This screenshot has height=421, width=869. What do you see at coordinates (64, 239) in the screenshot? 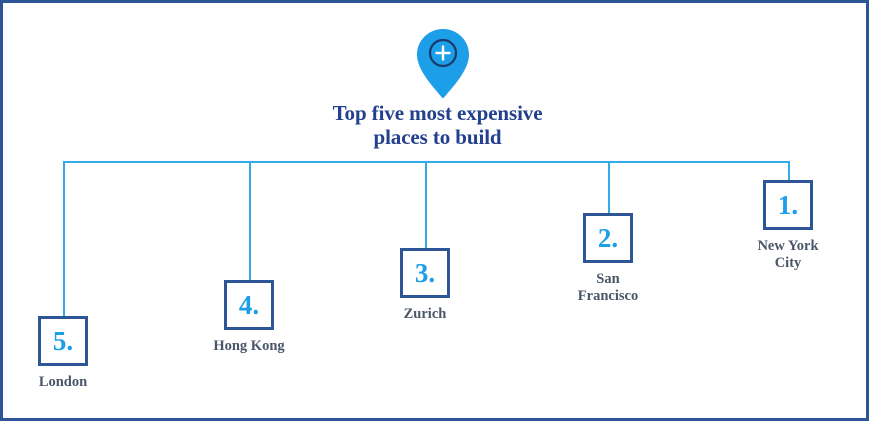
I see `connector-stem-london` at bounding box center [64, 239].